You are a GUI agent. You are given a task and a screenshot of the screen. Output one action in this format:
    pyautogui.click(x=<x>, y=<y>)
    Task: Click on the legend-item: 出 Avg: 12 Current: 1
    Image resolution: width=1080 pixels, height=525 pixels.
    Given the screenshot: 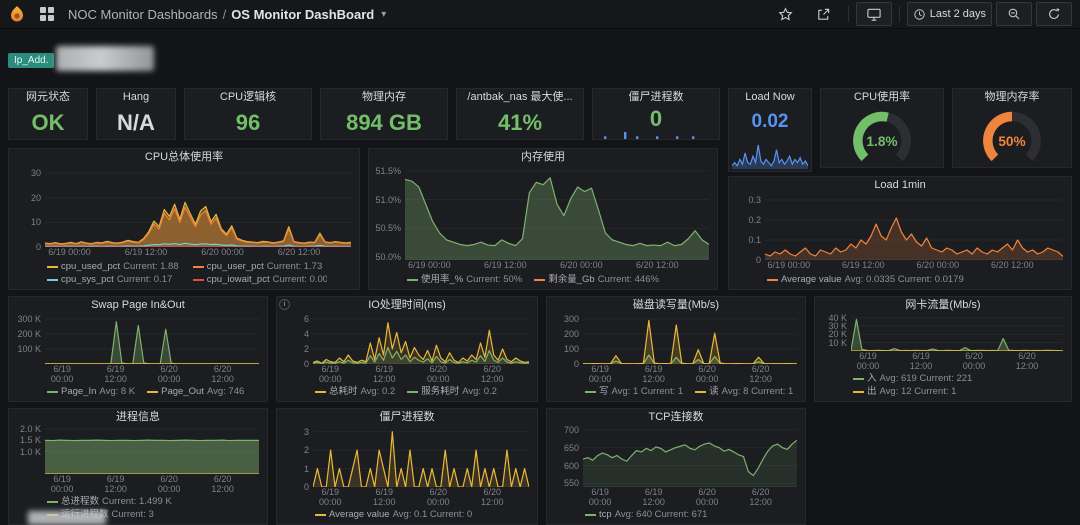 What is the action you would take?
    pyautogui.click(x=904, y=391)
    